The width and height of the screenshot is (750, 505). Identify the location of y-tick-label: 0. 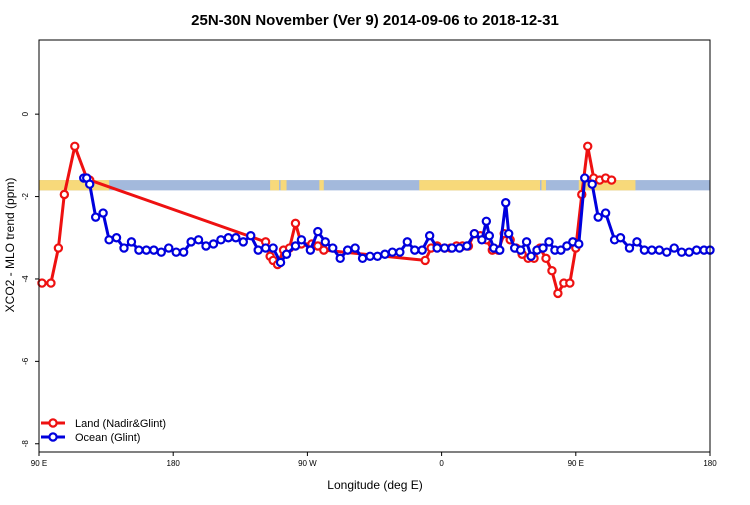
(25, 113).